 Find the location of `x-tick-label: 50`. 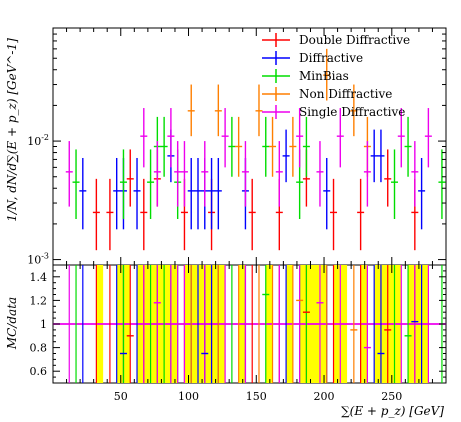

x-tick-label: 50 is located at coordinates (121, 396).